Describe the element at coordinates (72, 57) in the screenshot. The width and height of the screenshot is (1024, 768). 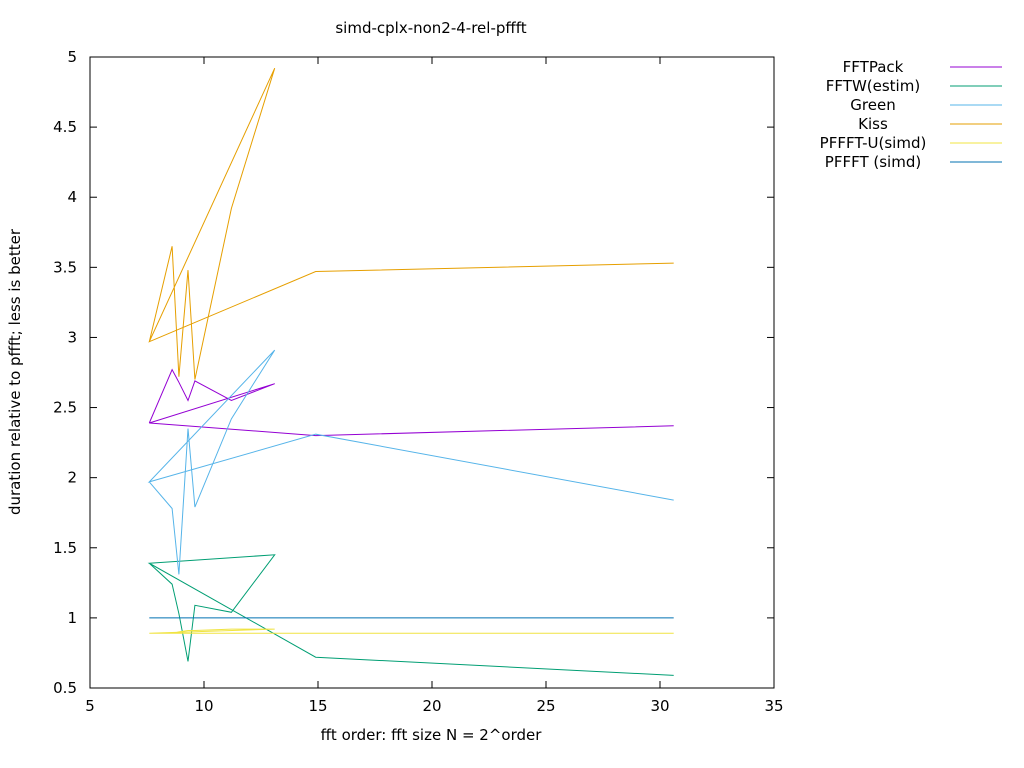
I see `y-tick-label: 5` at that location.